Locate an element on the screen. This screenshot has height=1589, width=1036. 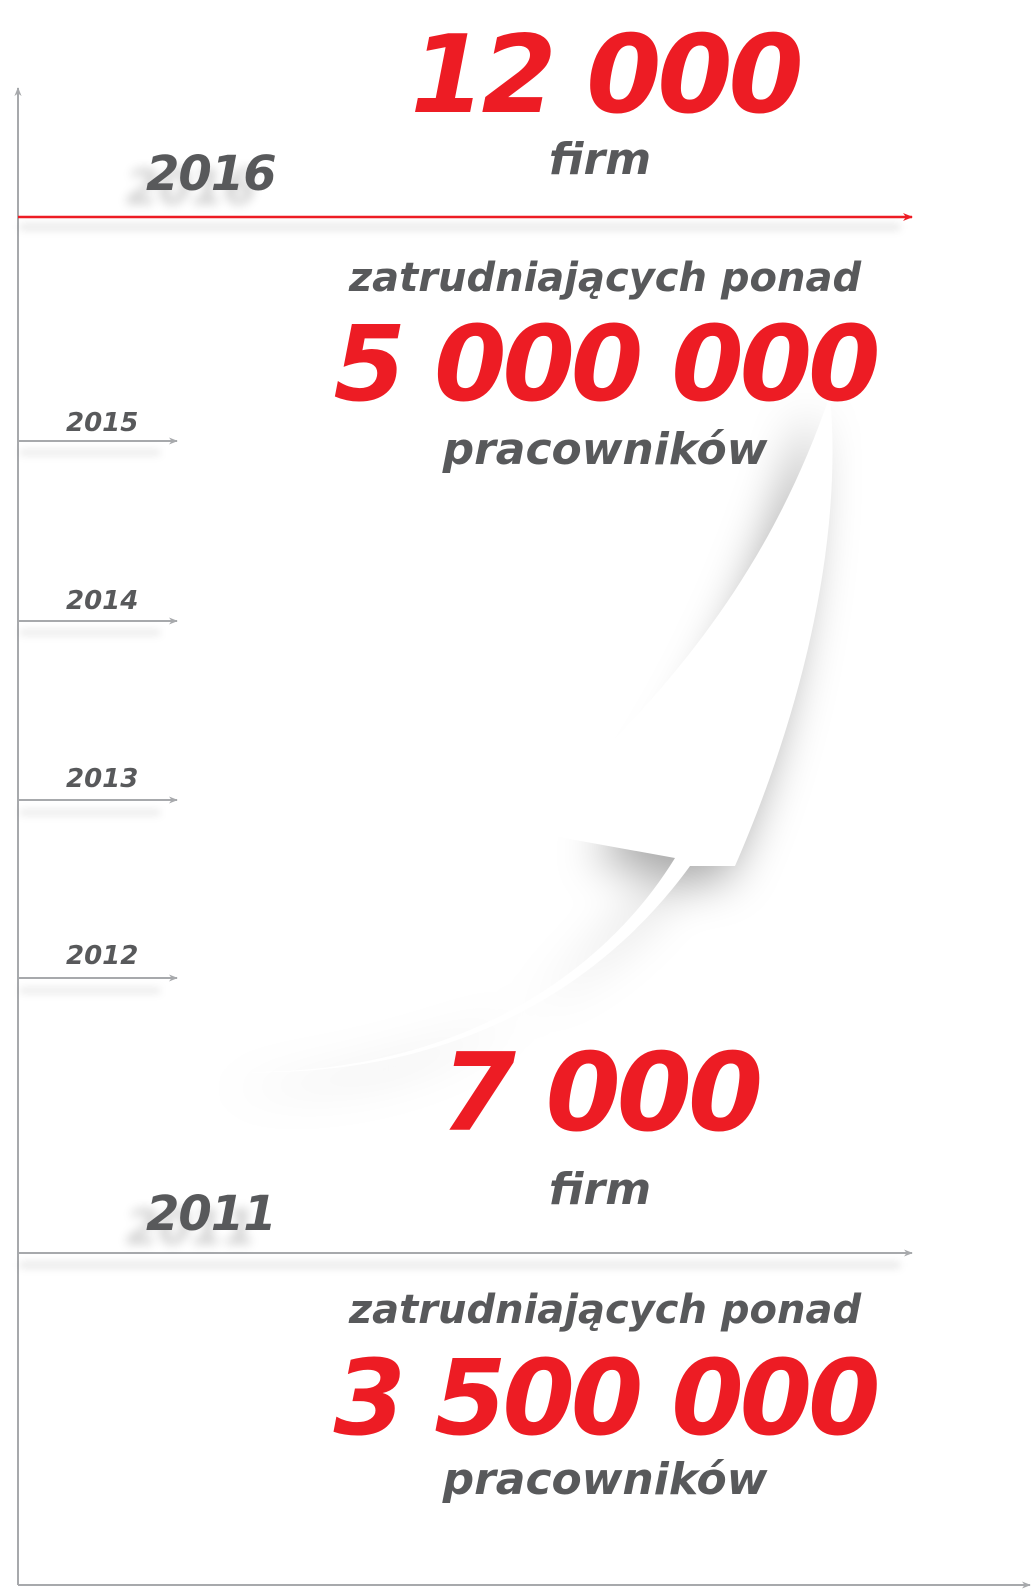
year-label-2015: 2015 is located at coordinates (102, 423).